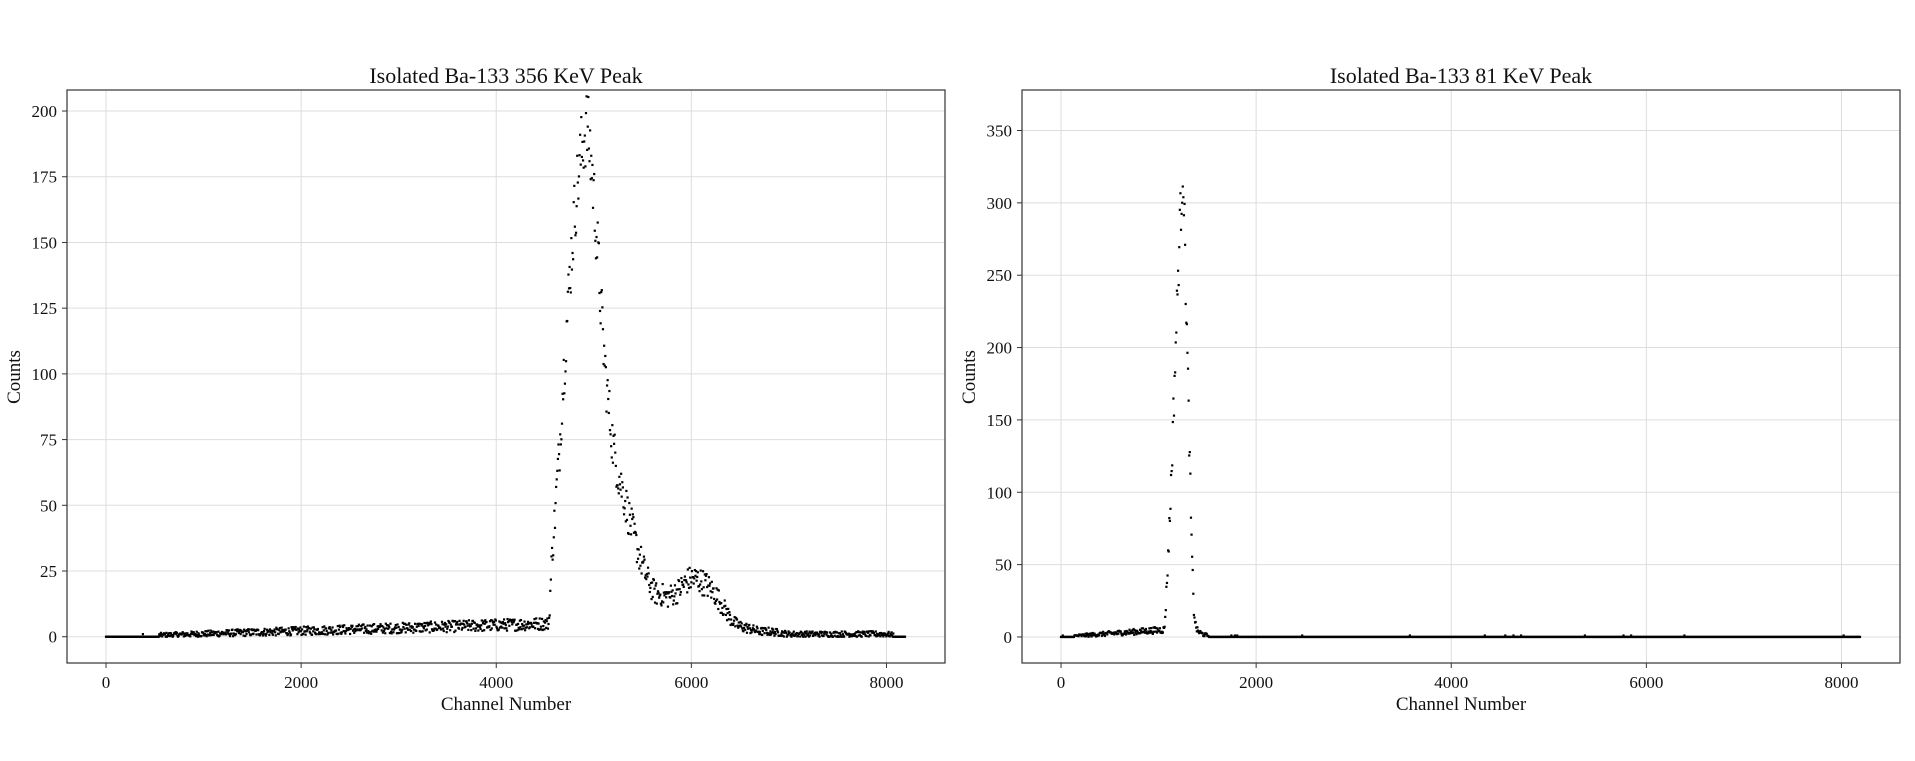 This screenshot has width=1915, height=761. Describe the element at coordinates (48, 440) in the screenshot. I see `y-tick-label: 75` at that location.